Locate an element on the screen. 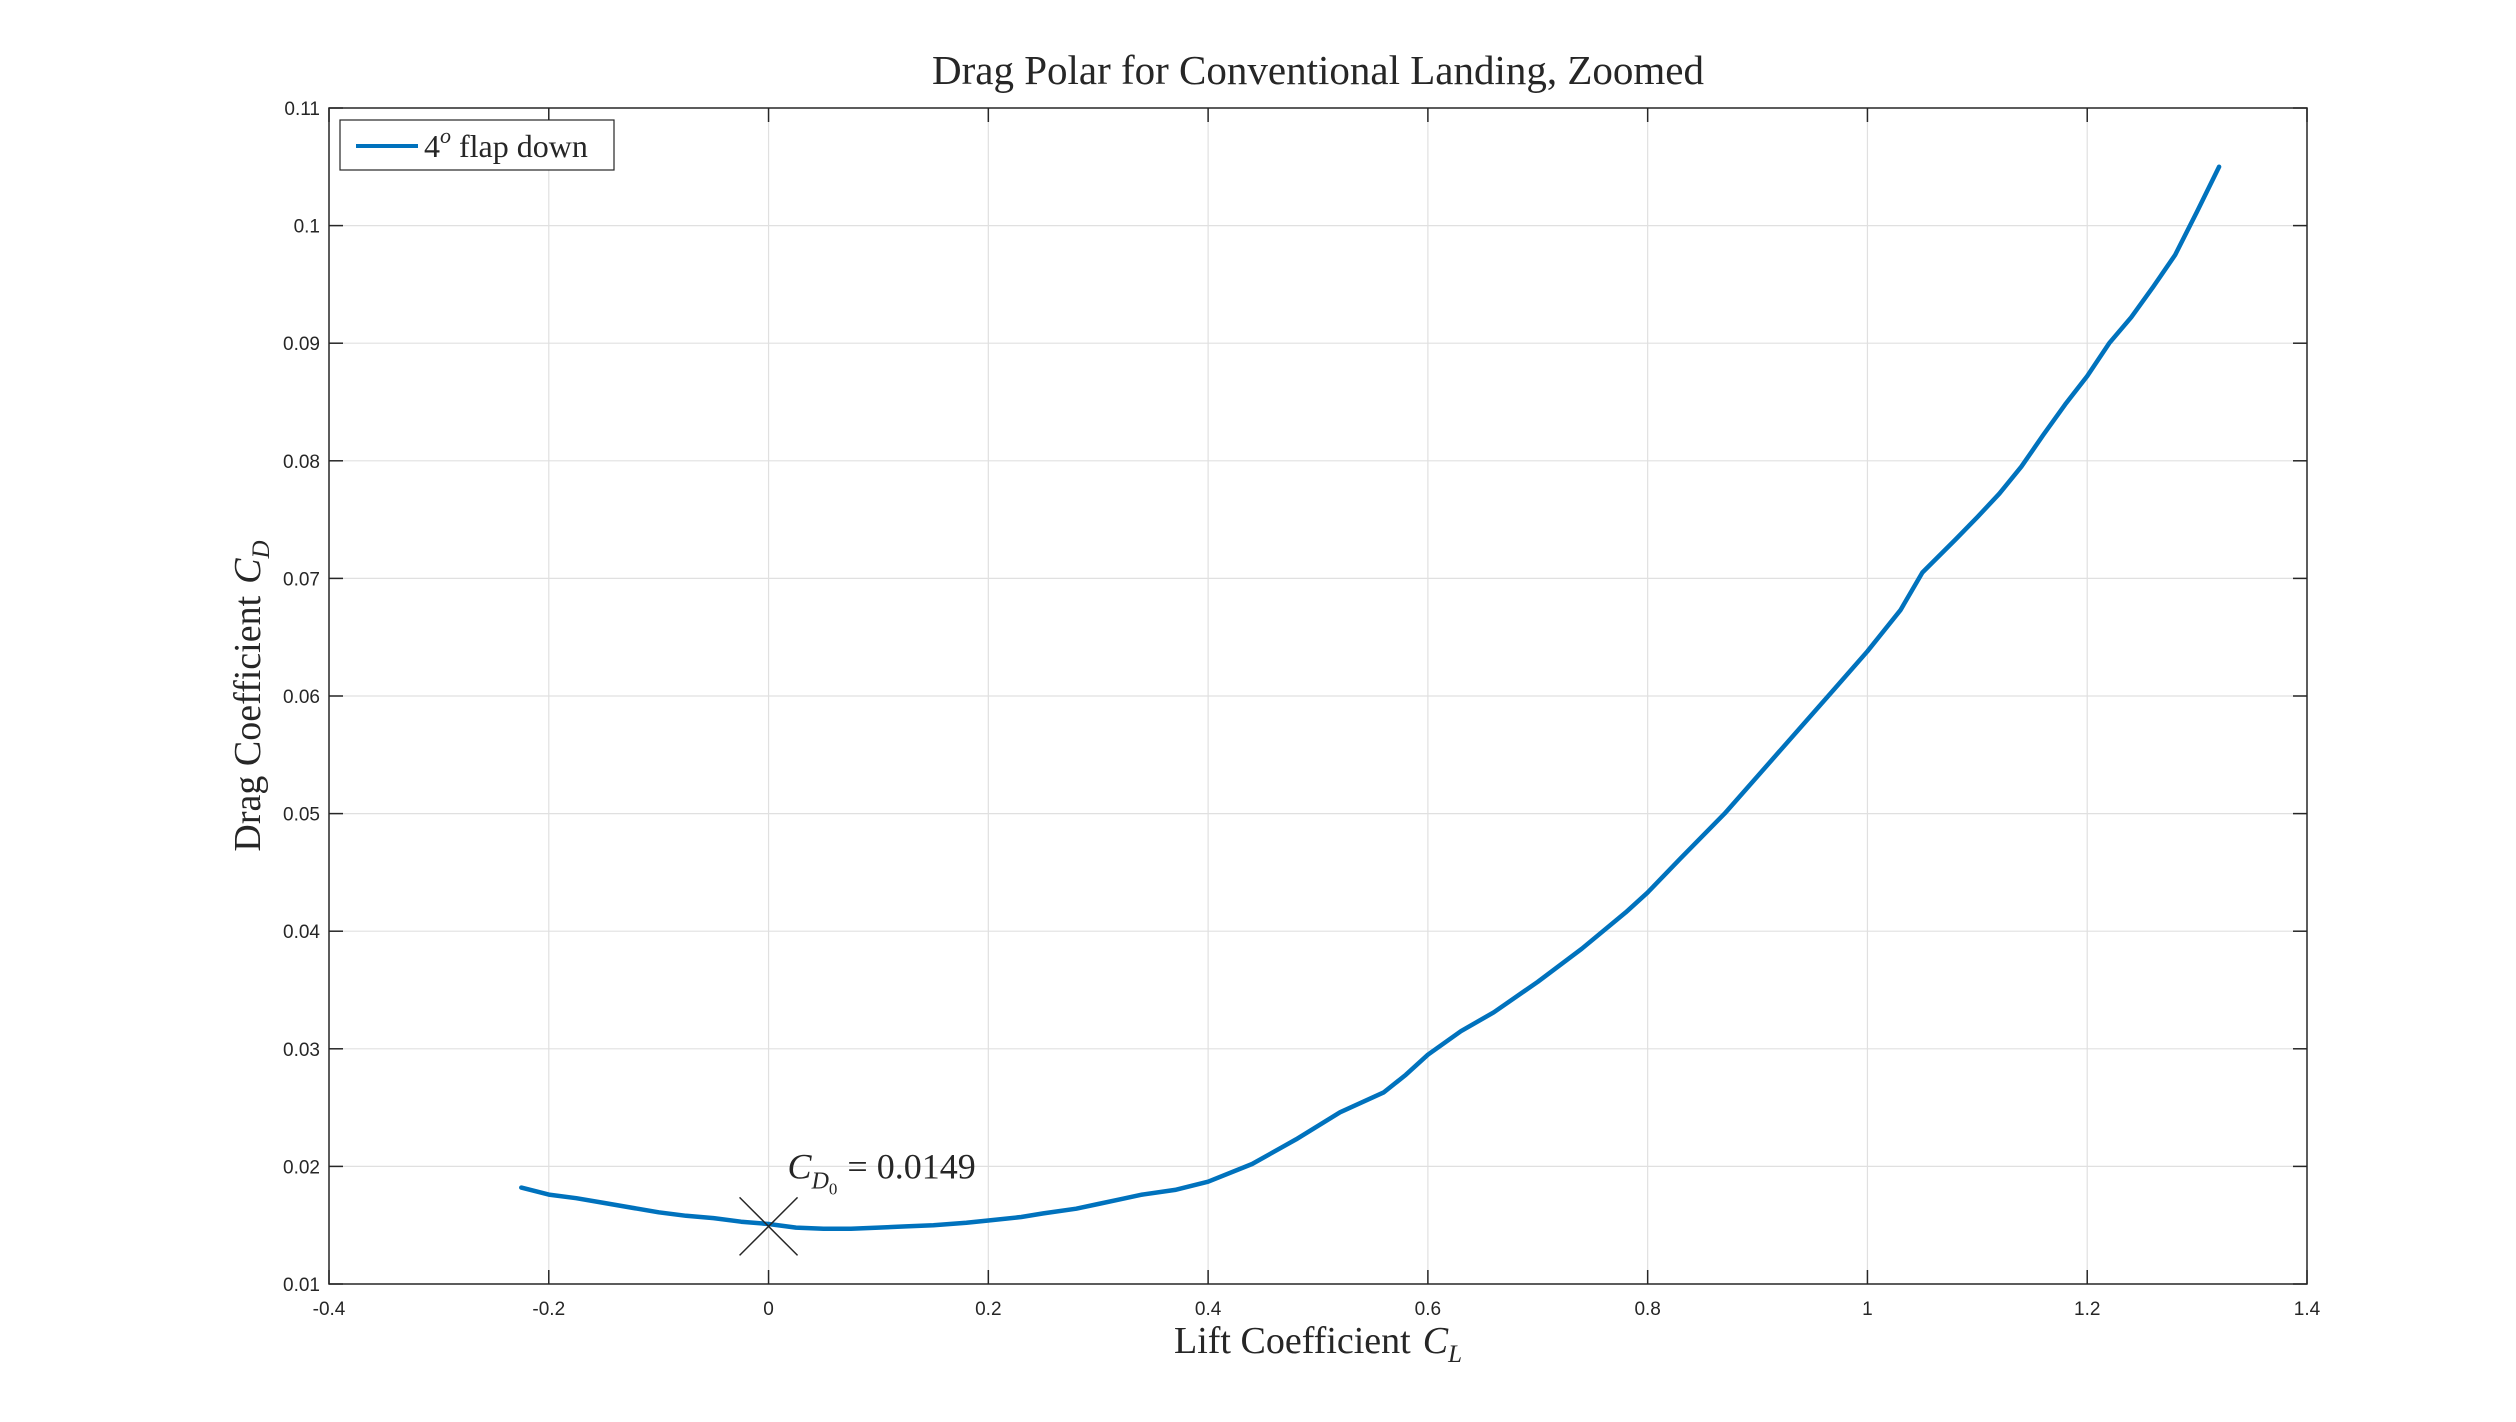 The height and width of the screenshot is (1422, 2516). cd0-value: = 0.0149 is located at coordinates (911, 1166).